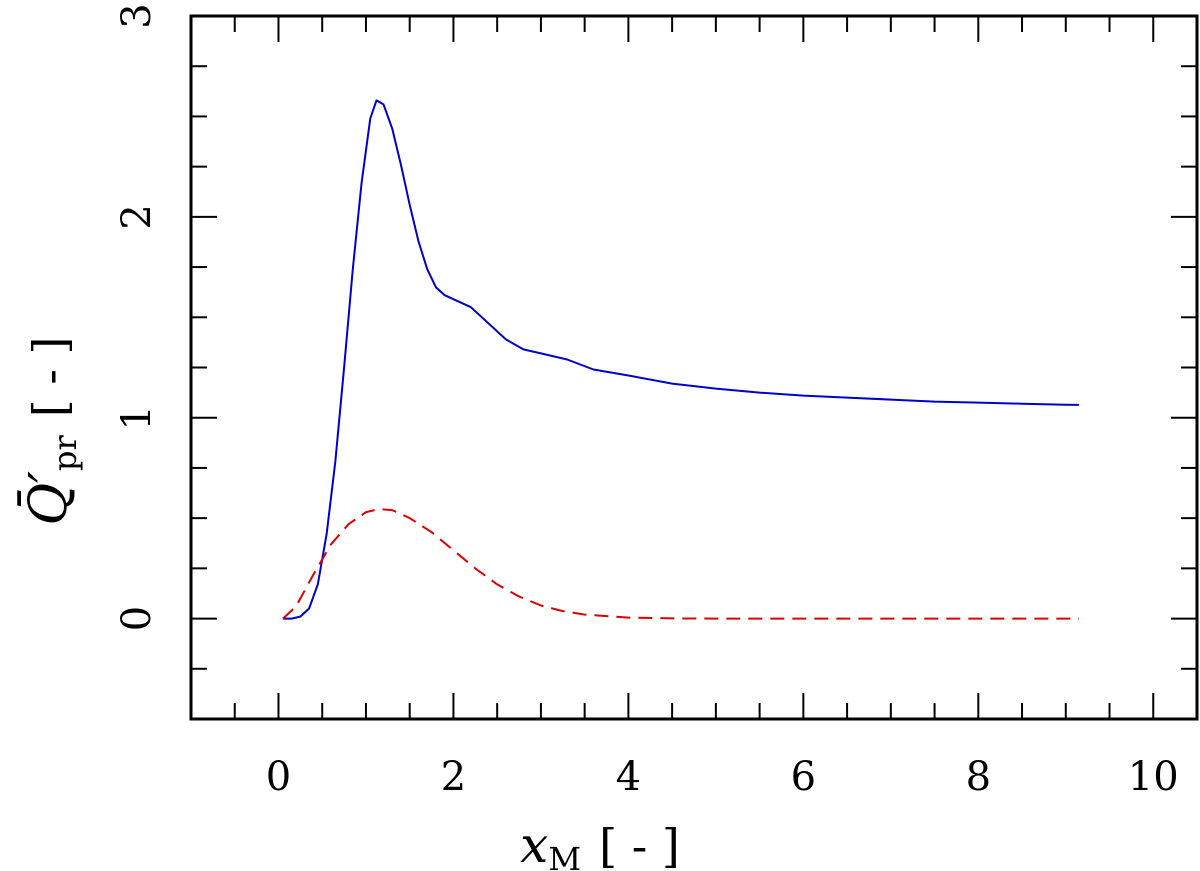 Image resolution: width=1200 pixels, height=871 pixels. I want to click on y-axis-title-unit: [ - ], so click(50, 377).